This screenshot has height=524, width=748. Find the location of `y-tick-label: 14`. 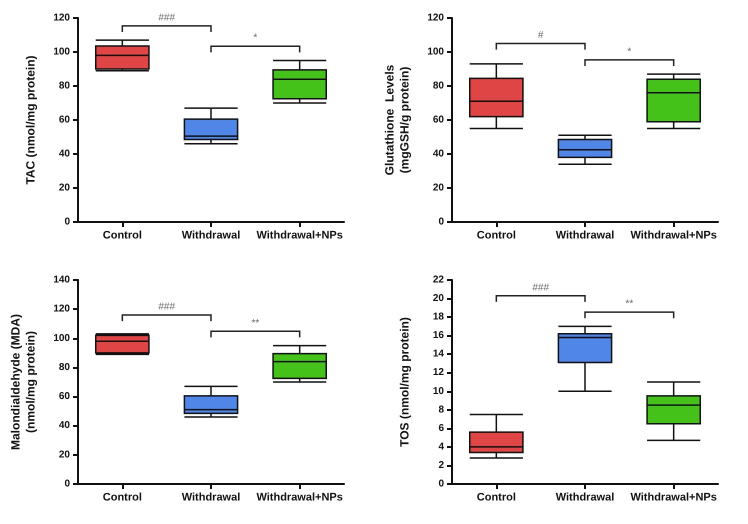

y-tick-label: 14 is located at coordinates (438, 354).